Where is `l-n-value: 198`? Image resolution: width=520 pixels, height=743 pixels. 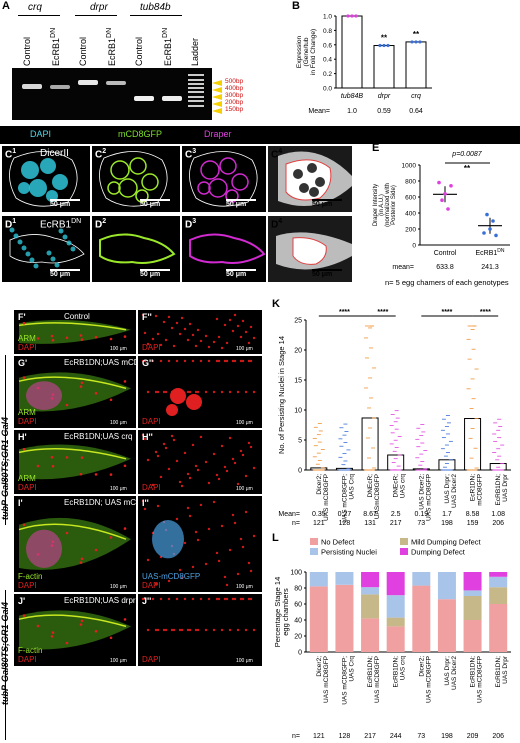 l-n-value: 198 is located at coordinates (447, 736).